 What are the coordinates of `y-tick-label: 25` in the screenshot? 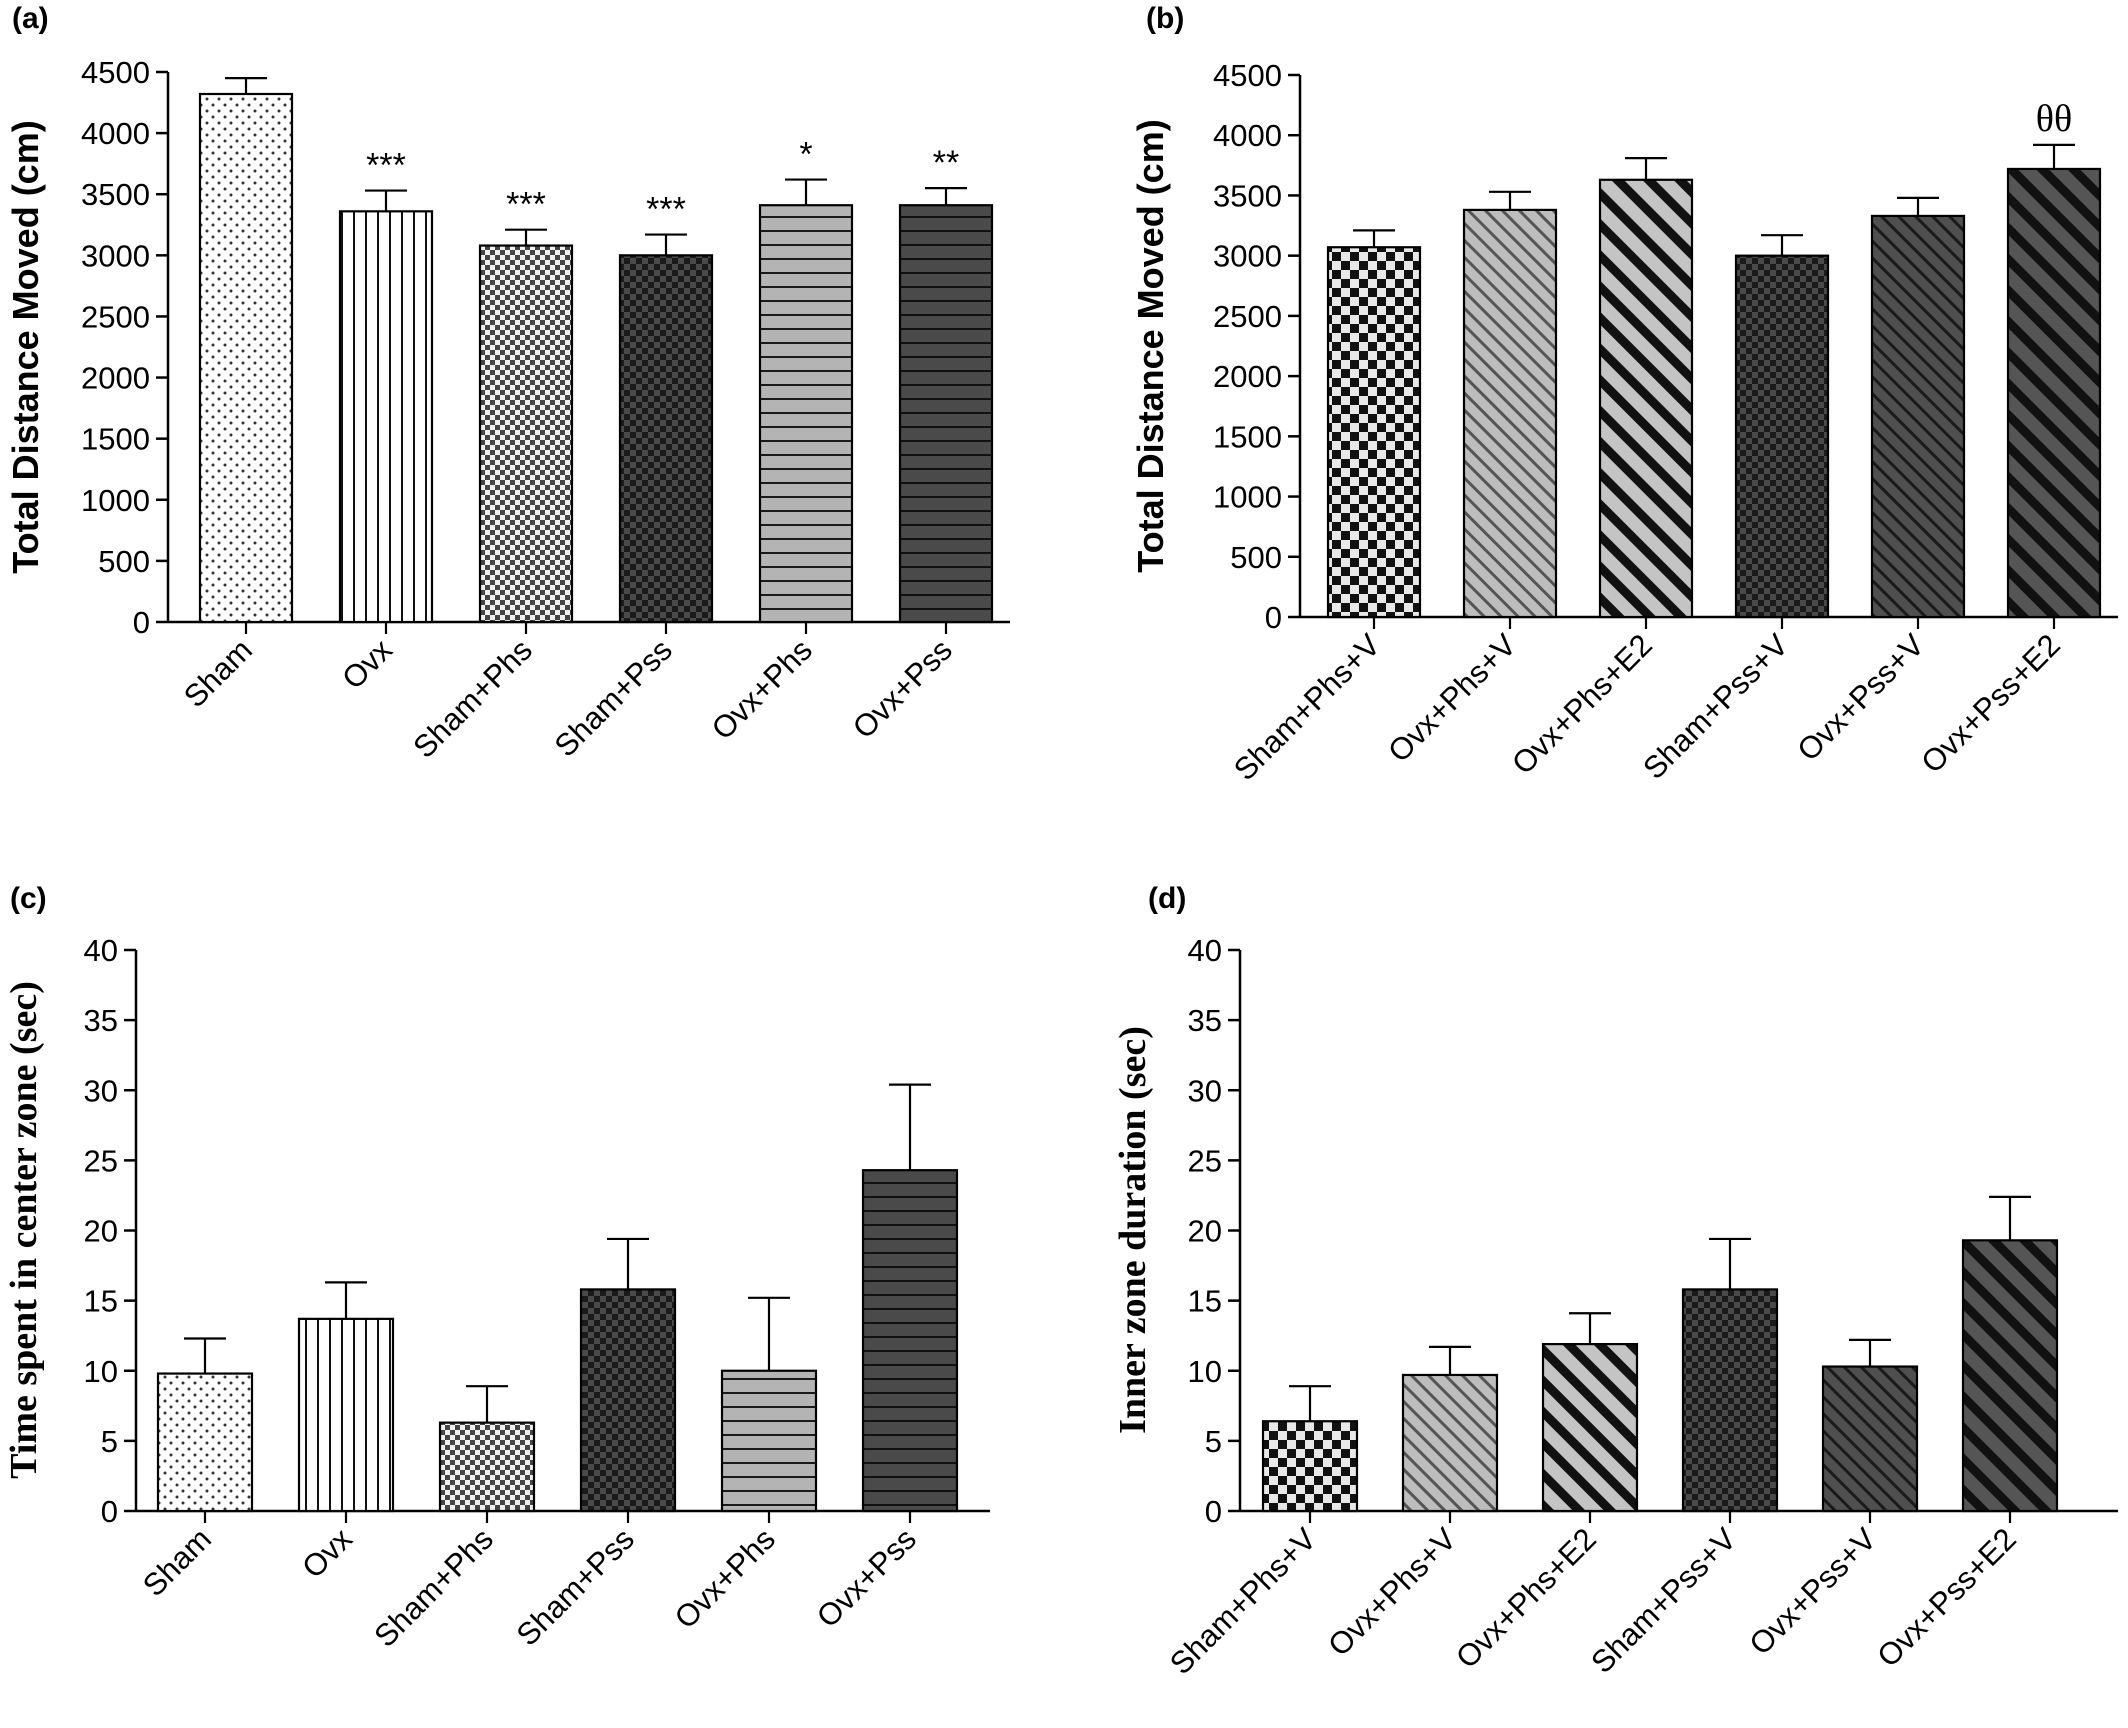 It's located at (1205, 1160).